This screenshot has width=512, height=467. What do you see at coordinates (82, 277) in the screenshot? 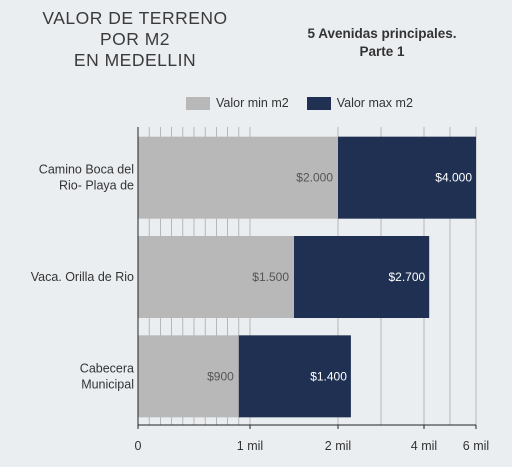
I see `category-label: Vaca. Orilla de Rio` at bounding box center [82, 277].